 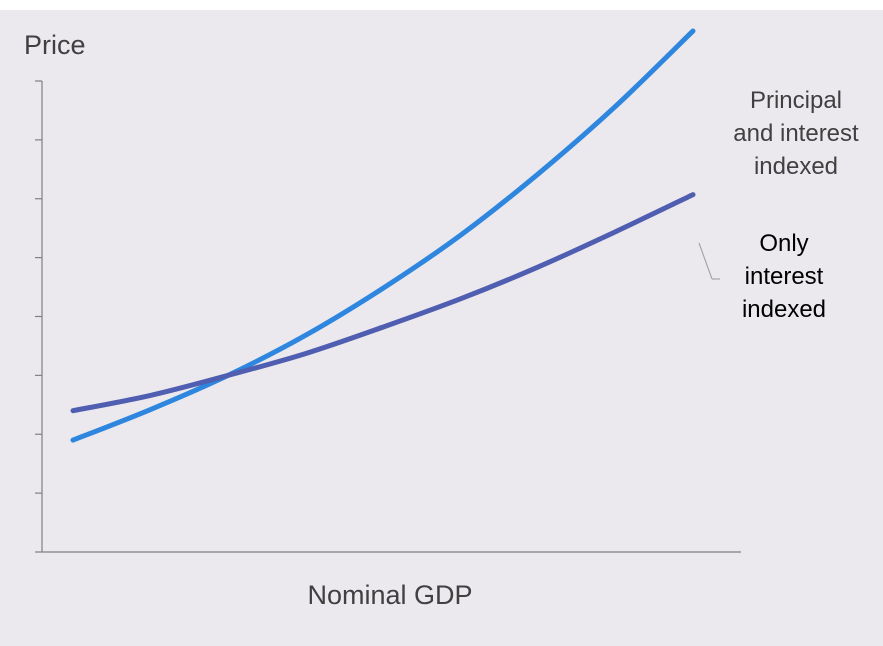 I want to click on y-axis-label: Price, so click(x=55, y=45).